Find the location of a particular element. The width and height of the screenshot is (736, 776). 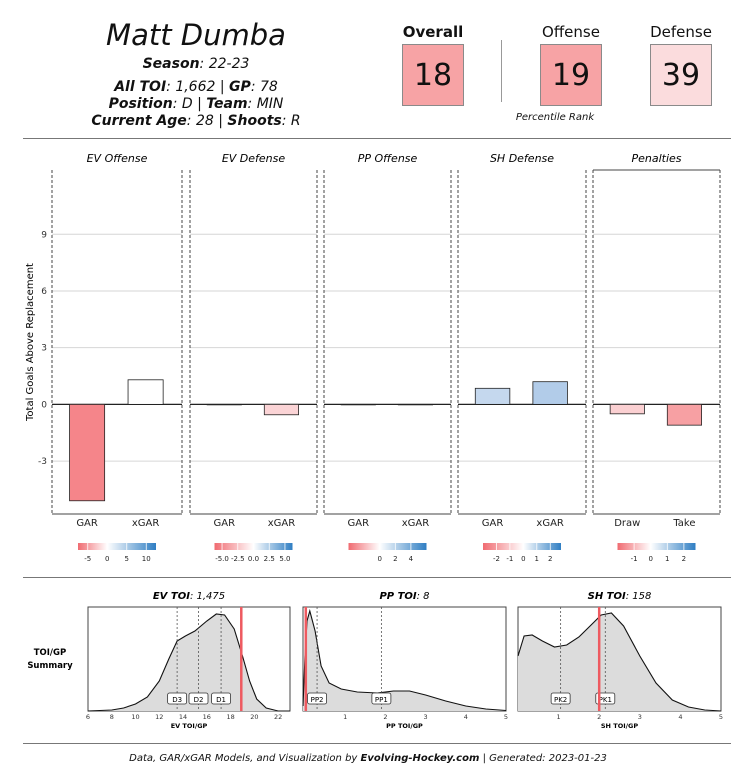

marker-label-pp1: PP1 is located at coordinates (381, 700).